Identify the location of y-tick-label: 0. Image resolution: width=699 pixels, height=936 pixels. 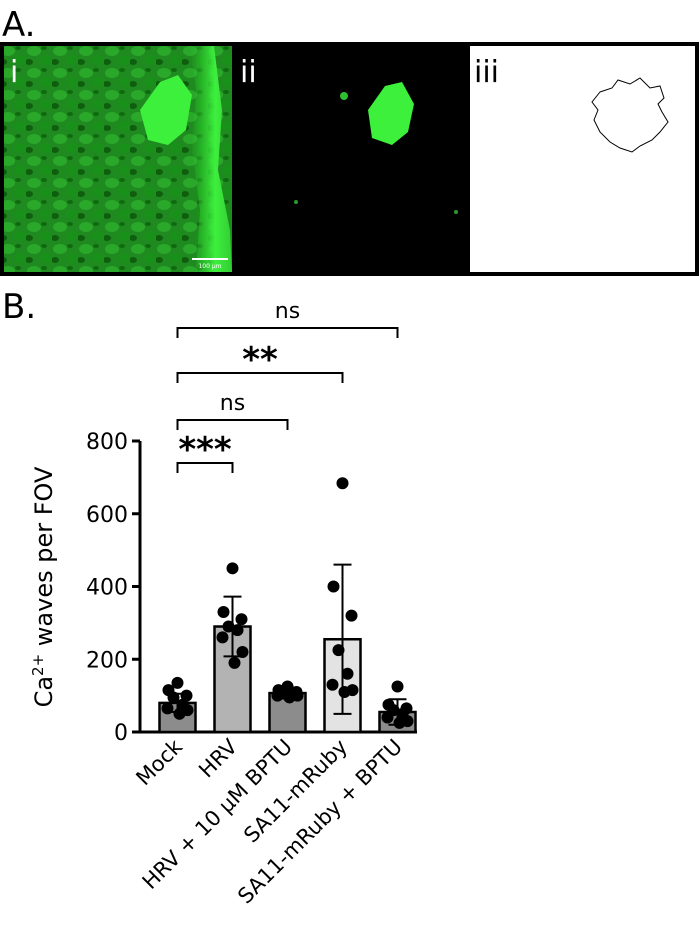
(121, 733).